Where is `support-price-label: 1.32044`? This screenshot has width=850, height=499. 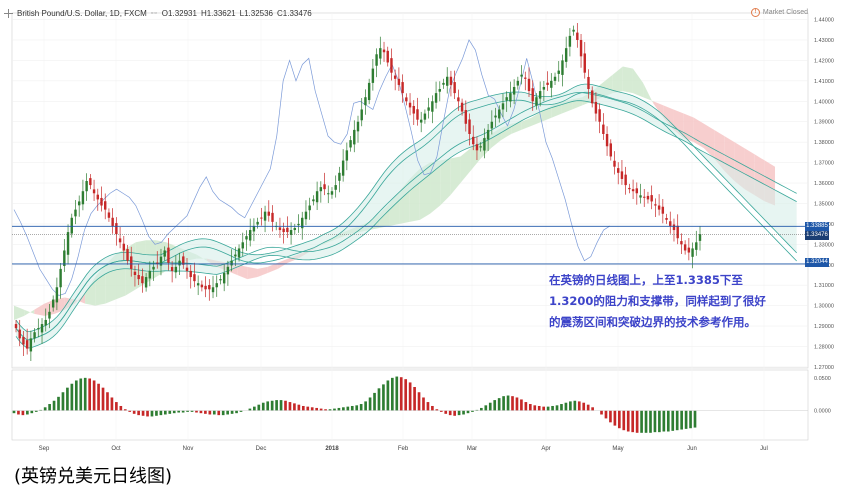 support-price-label: 1.32044 is located at coordinates (817, 262).